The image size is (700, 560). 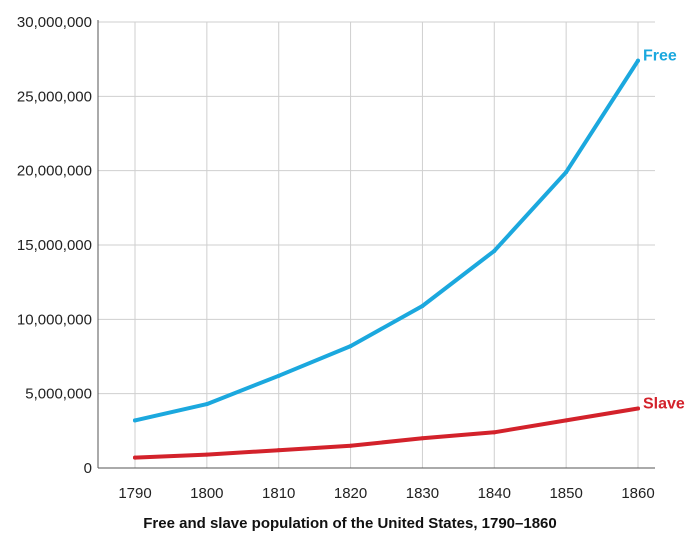 I want to click on y-tick-label: 20,000,000, so click(x=54, y=171).